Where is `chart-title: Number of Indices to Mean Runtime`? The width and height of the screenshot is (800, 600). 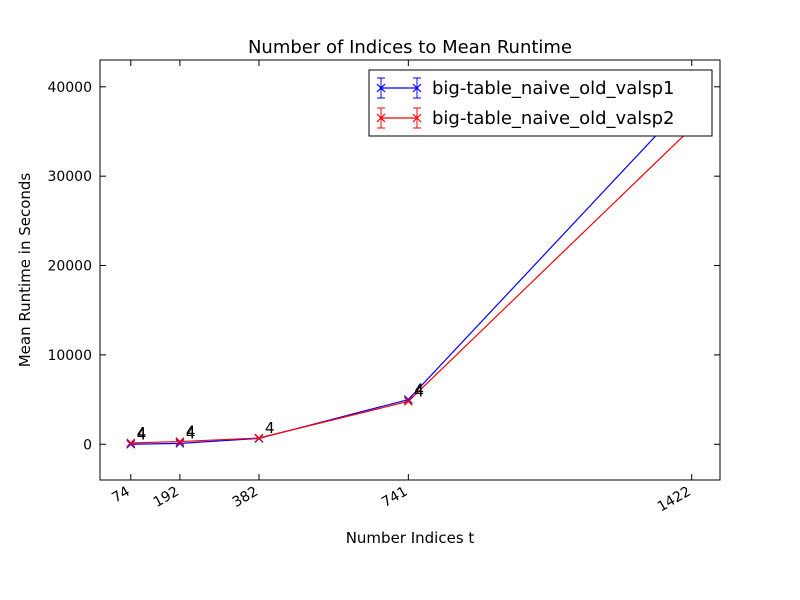 chart-title: Number of Indices to Mean Runtime is located at coordinates (410, 47).